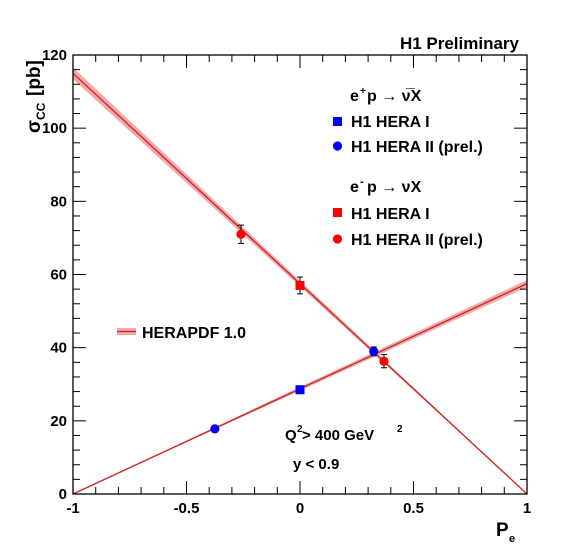 Image resolution: width=567 pixels, height=550 pixels. Describe the element at coordinates (337, 212) in the screenshot. I see `legend-marker-square-red` at that location.